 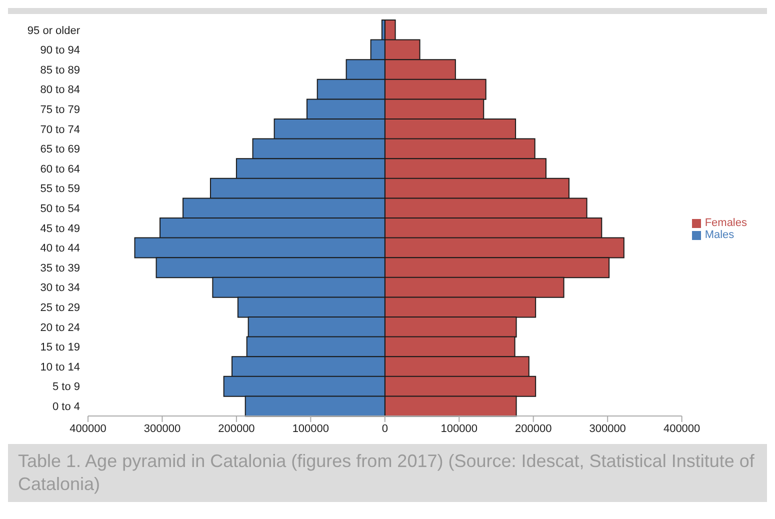 What do you see at coordinates (53, 30) in the screenshot?
I see `y-tick-label: 95 or older` at bounding box center [53, 30].